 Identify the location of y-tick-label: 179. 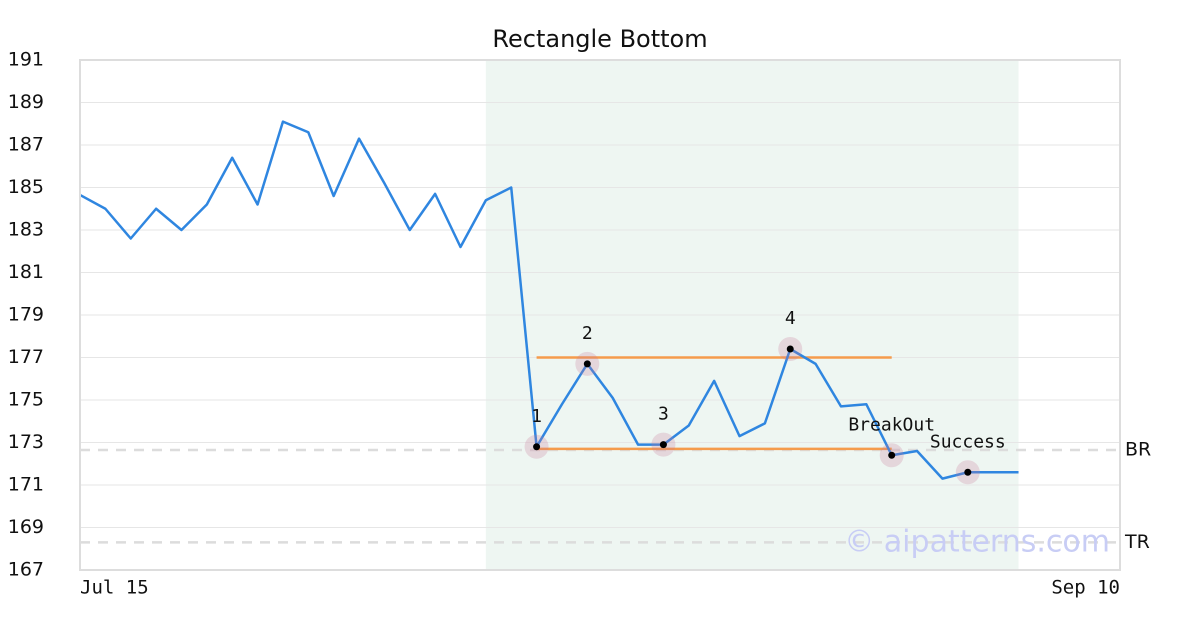
(26, 315).